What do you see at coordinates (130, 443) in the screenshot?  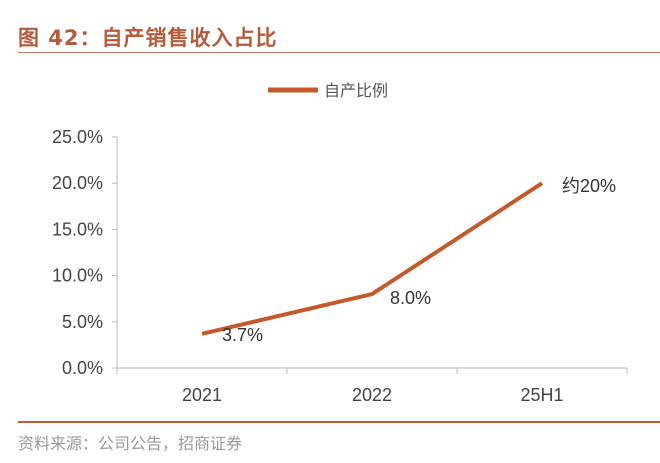 I see `source-note: 资料来源：公司公告，招商证券` at bounding box center [130, 443].